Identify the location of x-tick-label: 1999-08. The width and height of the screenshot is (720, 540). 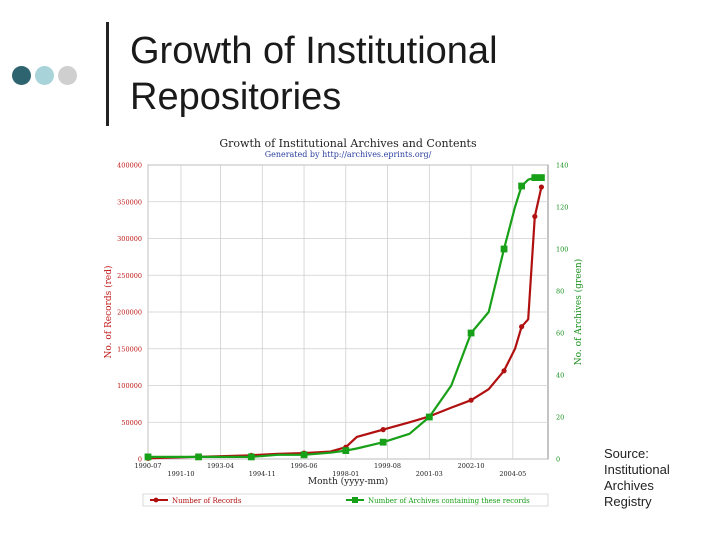
(387, 466).